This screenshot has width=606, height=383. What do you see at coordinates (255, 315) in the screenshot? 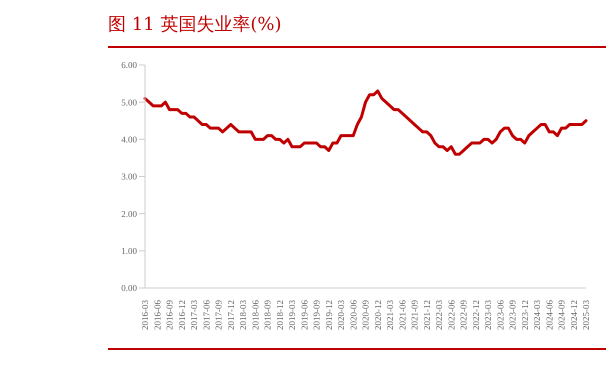
I see `x-tick-label: 2018-06` at bounding box center [255, 315].